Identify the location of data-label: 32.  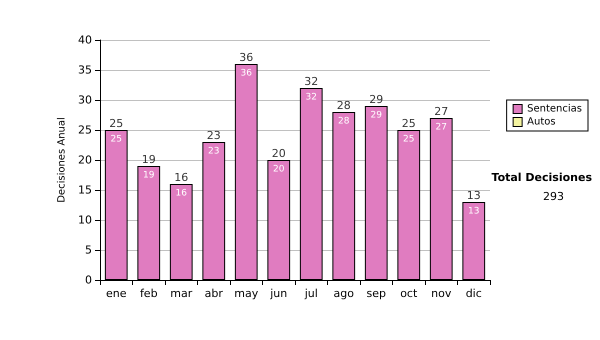
(311, 97).